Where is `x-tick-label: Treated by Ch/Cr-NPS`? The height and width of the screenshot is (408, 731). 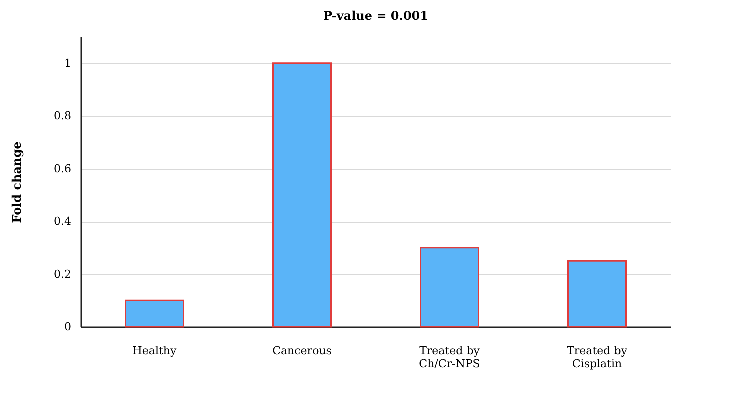 x-tick-label: Treated by Ch/Cr-NPS is located at coordinates (450, 357).